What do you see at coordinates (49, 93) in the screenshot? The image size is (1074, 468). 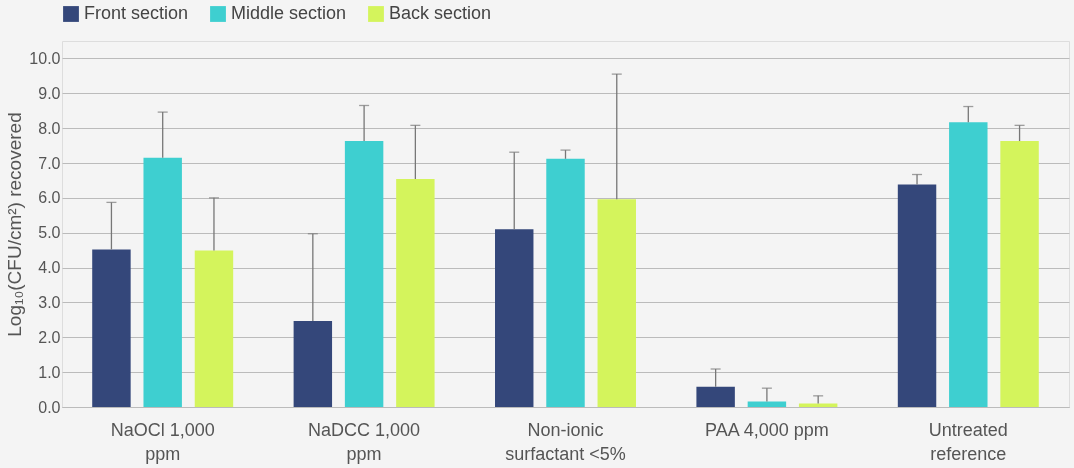 I see `y-tick-label: 9.0` at bounding box center [49, 93].